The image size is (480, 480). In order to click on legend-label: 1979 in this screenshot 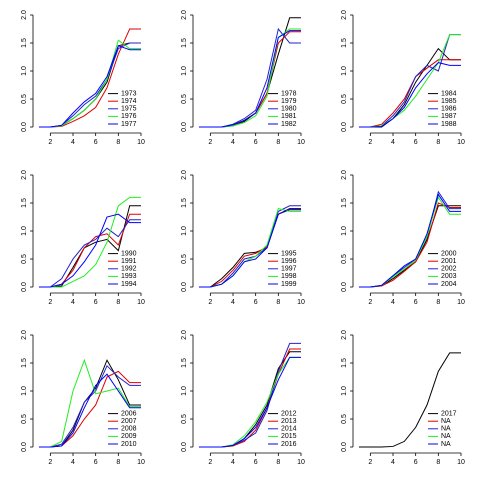, I will do `click(289, 101)`.